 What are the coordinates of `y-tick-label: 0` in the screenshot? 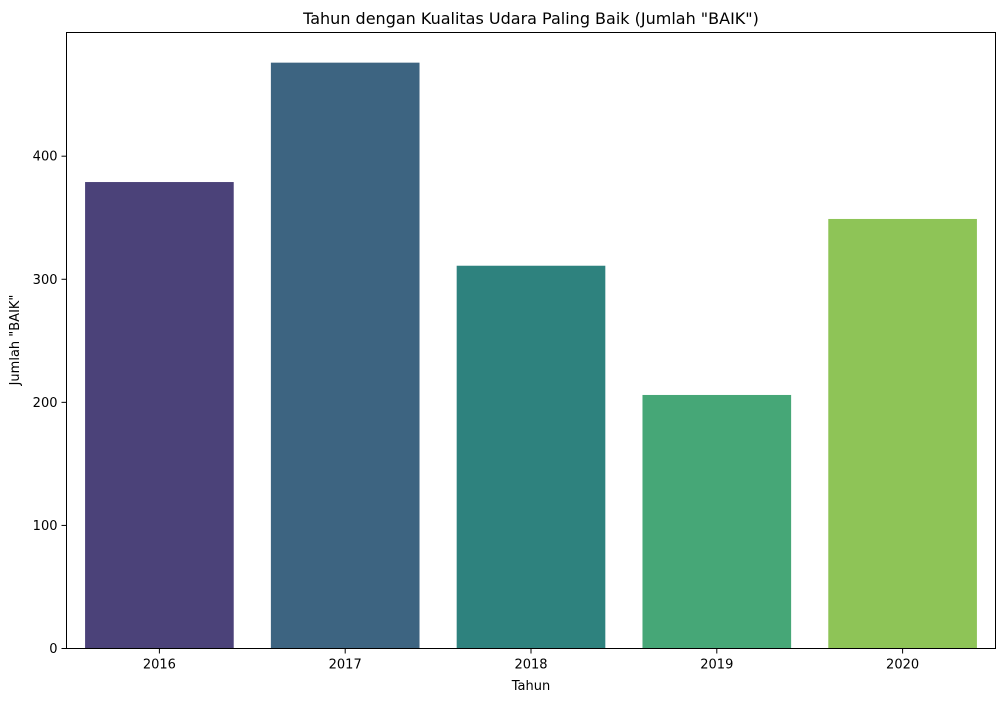 It's located at (53, 649).